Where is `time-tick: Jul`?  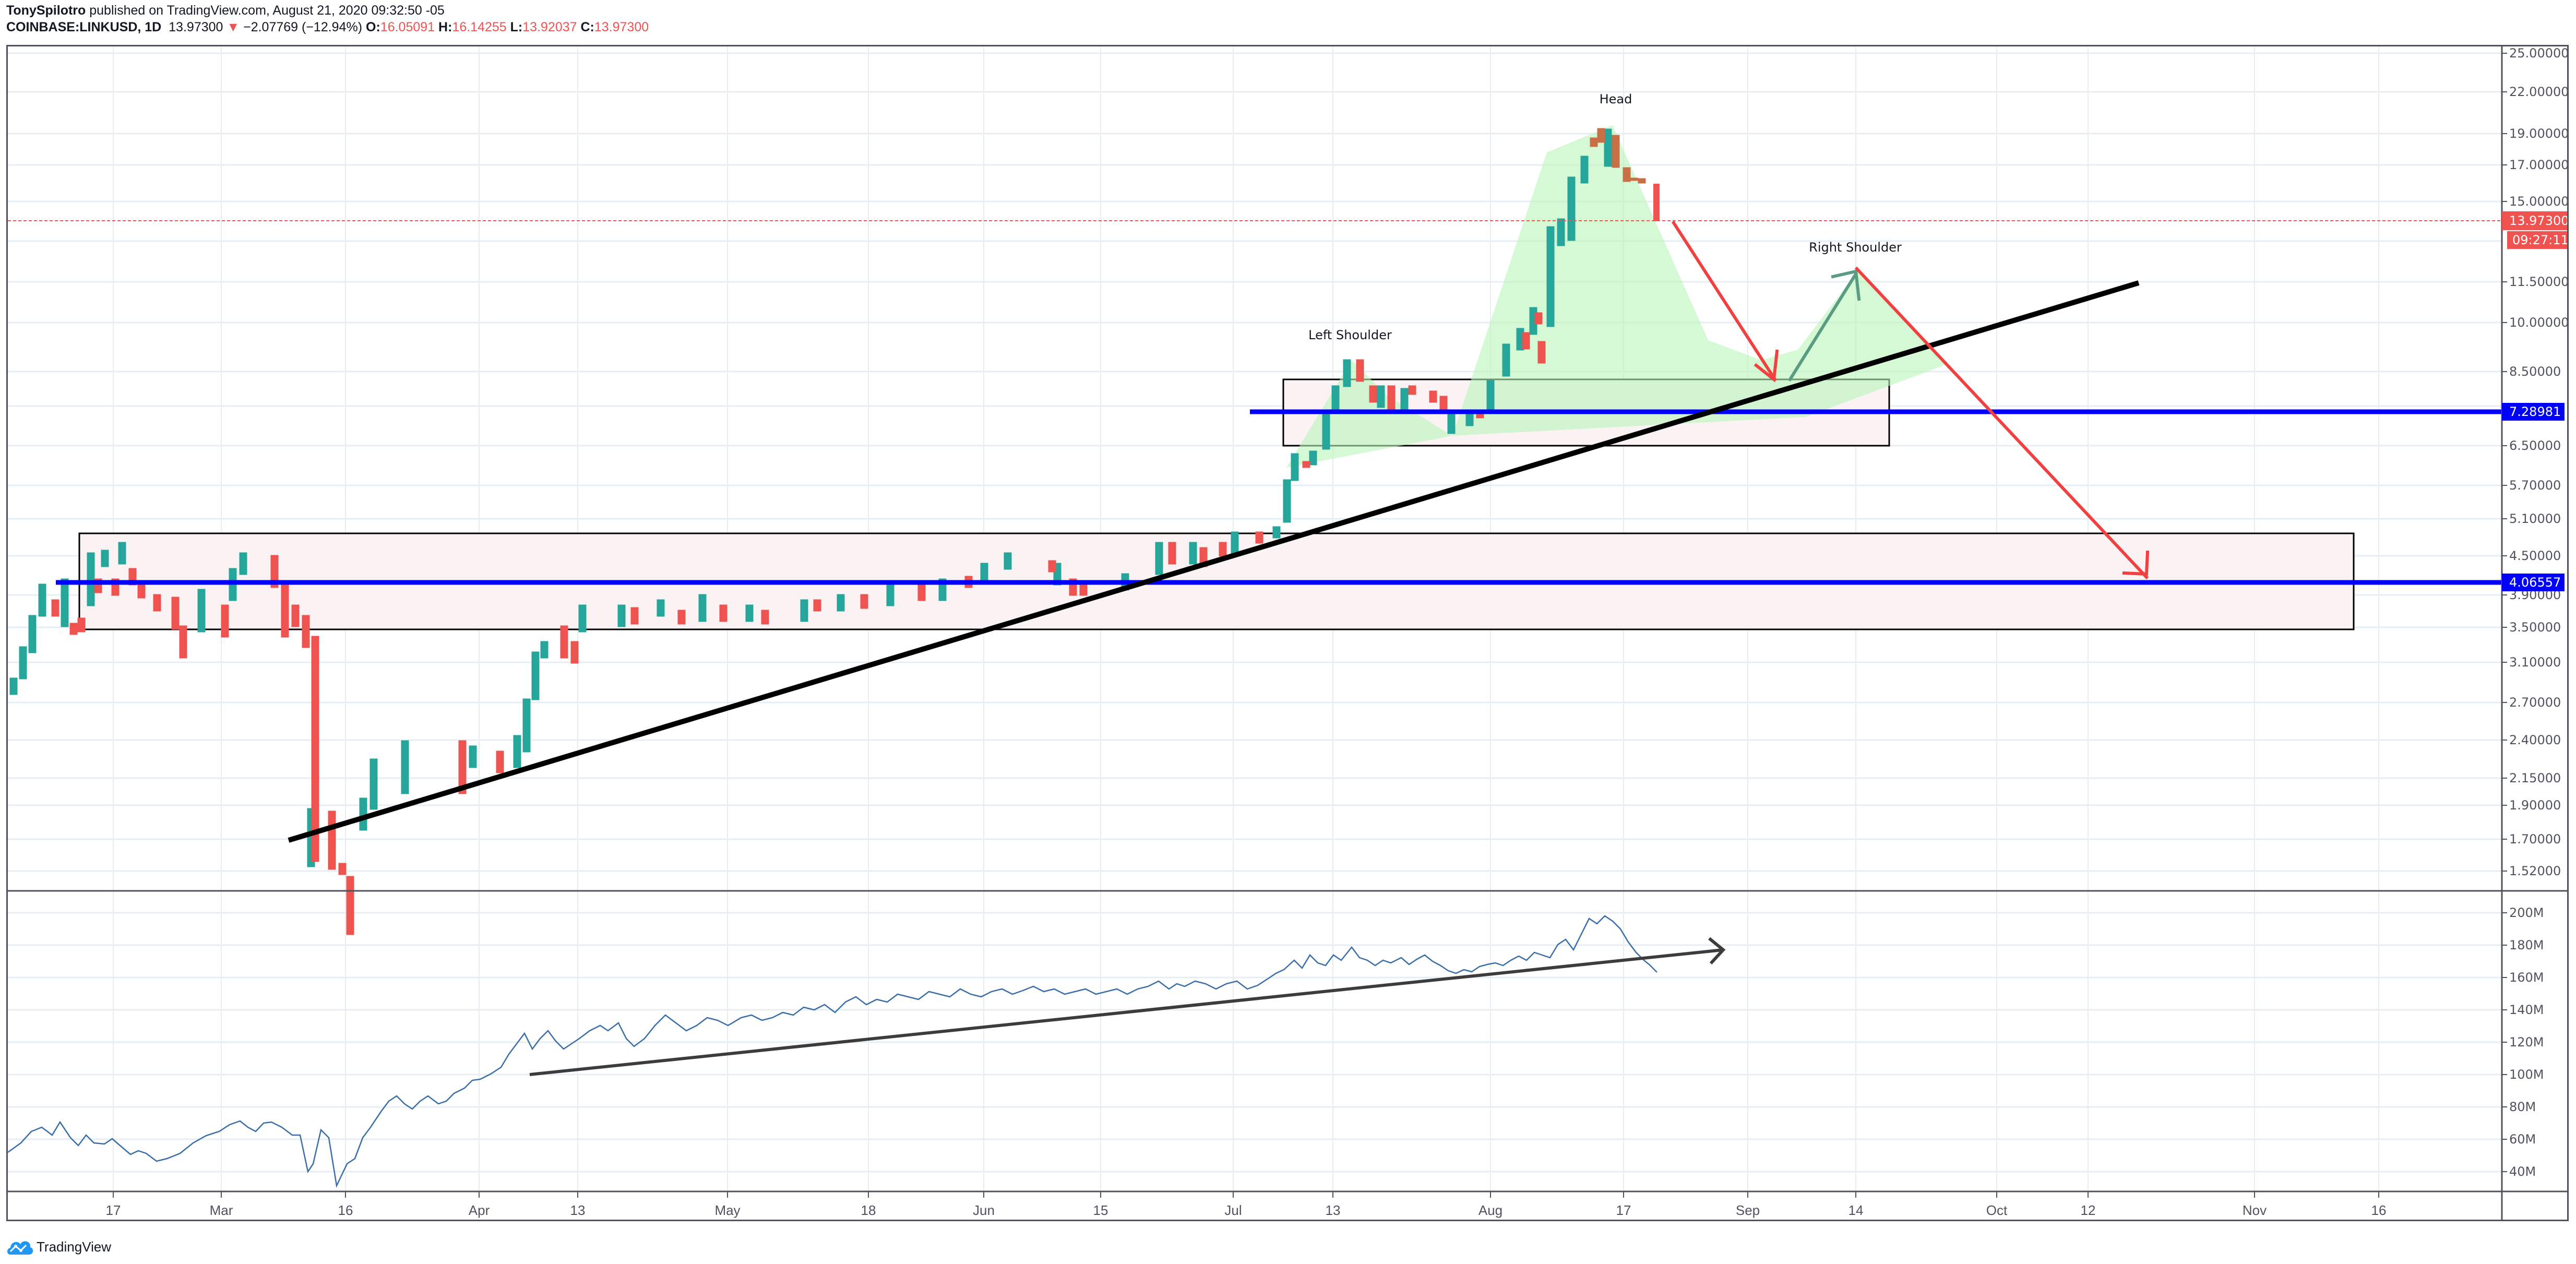 time-tick: Jul is located at coordinates (1233, 1210).